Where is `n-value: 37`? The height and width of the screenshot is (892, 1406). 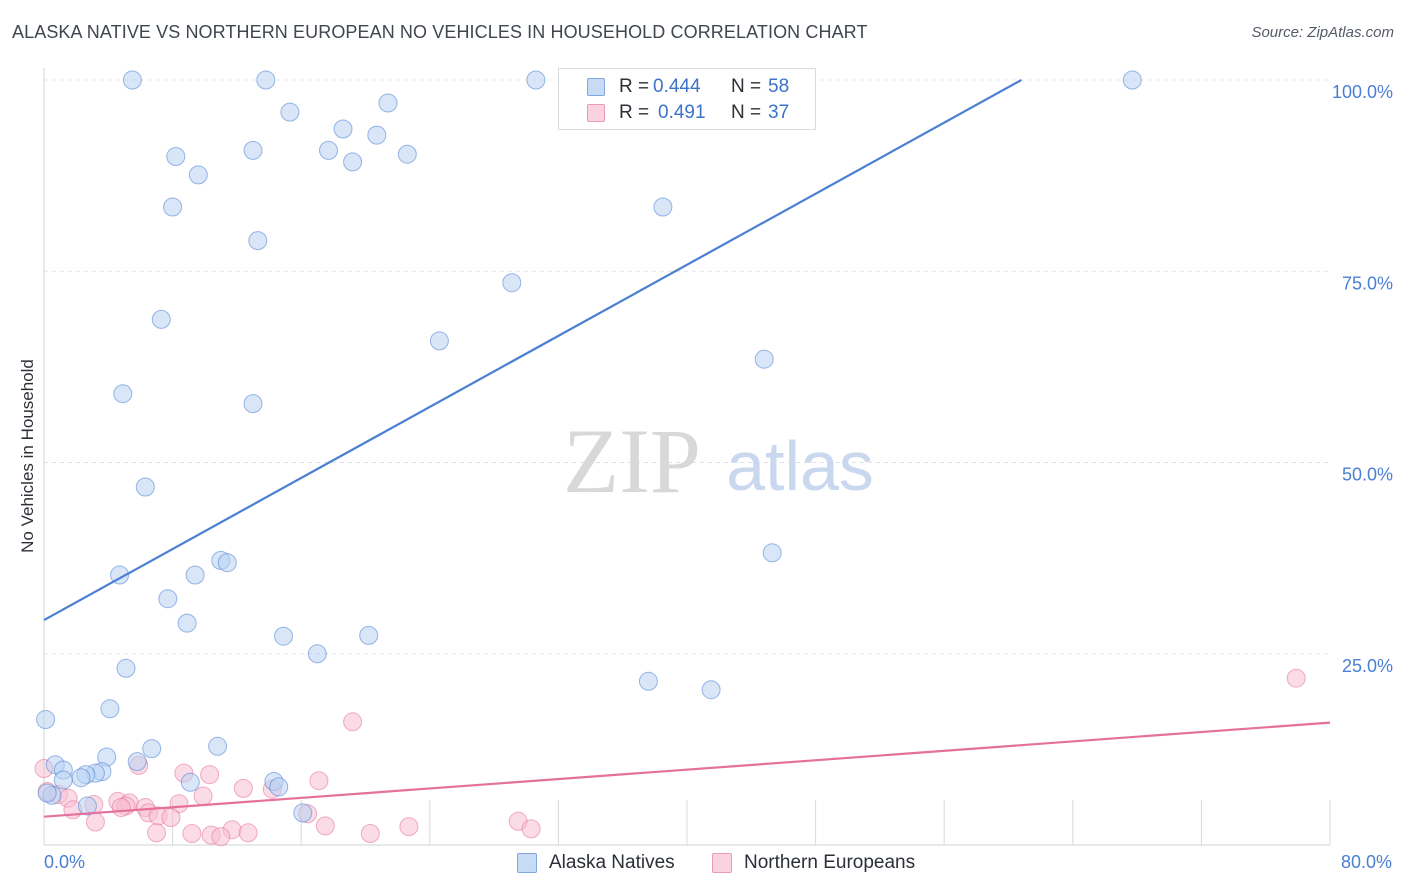 n-value: 37 is located at coordinates (779, 112).